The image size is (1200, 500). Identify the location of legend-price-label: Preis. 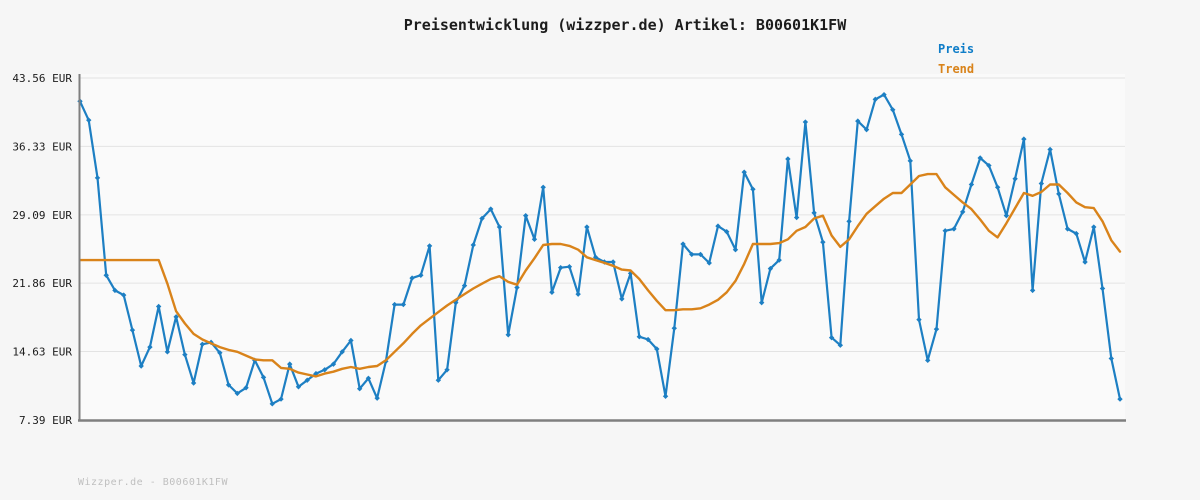
(956, 49).